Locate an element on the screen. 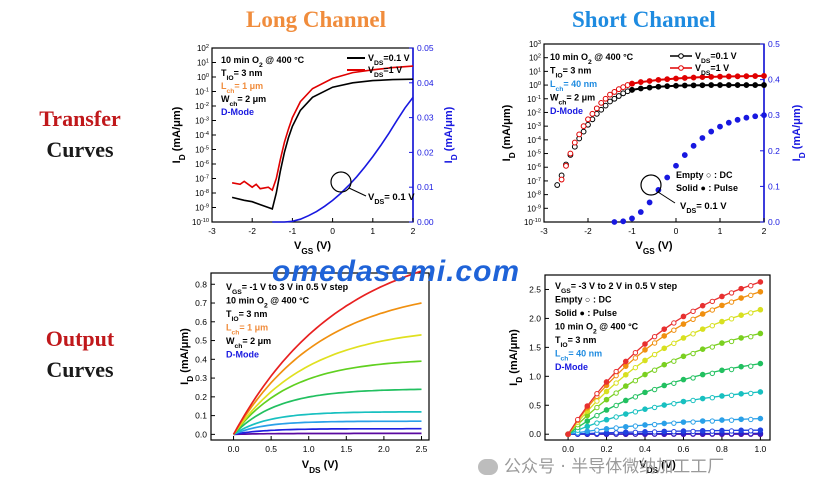 Image resolution: width=834 pixels, height=491 pixels. x-tick-label: 2.5 is located at coordinates (422, 449).